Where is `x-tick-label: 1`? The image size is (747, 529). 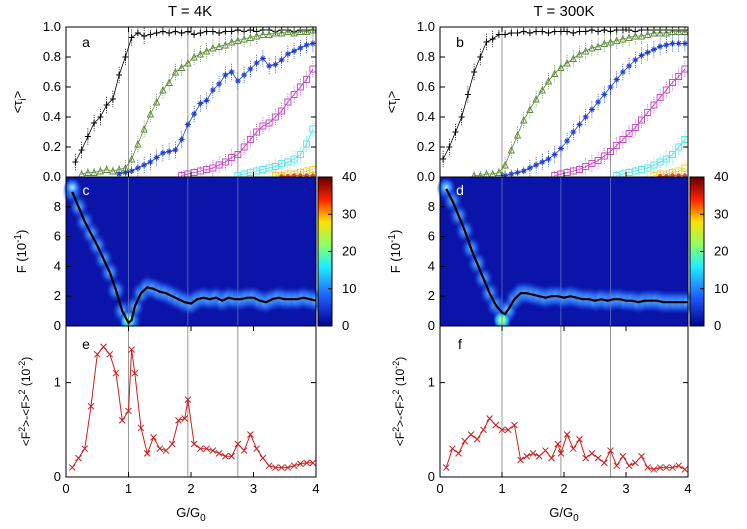 x-tick-label: 1 is located at coordinates (128, 488).